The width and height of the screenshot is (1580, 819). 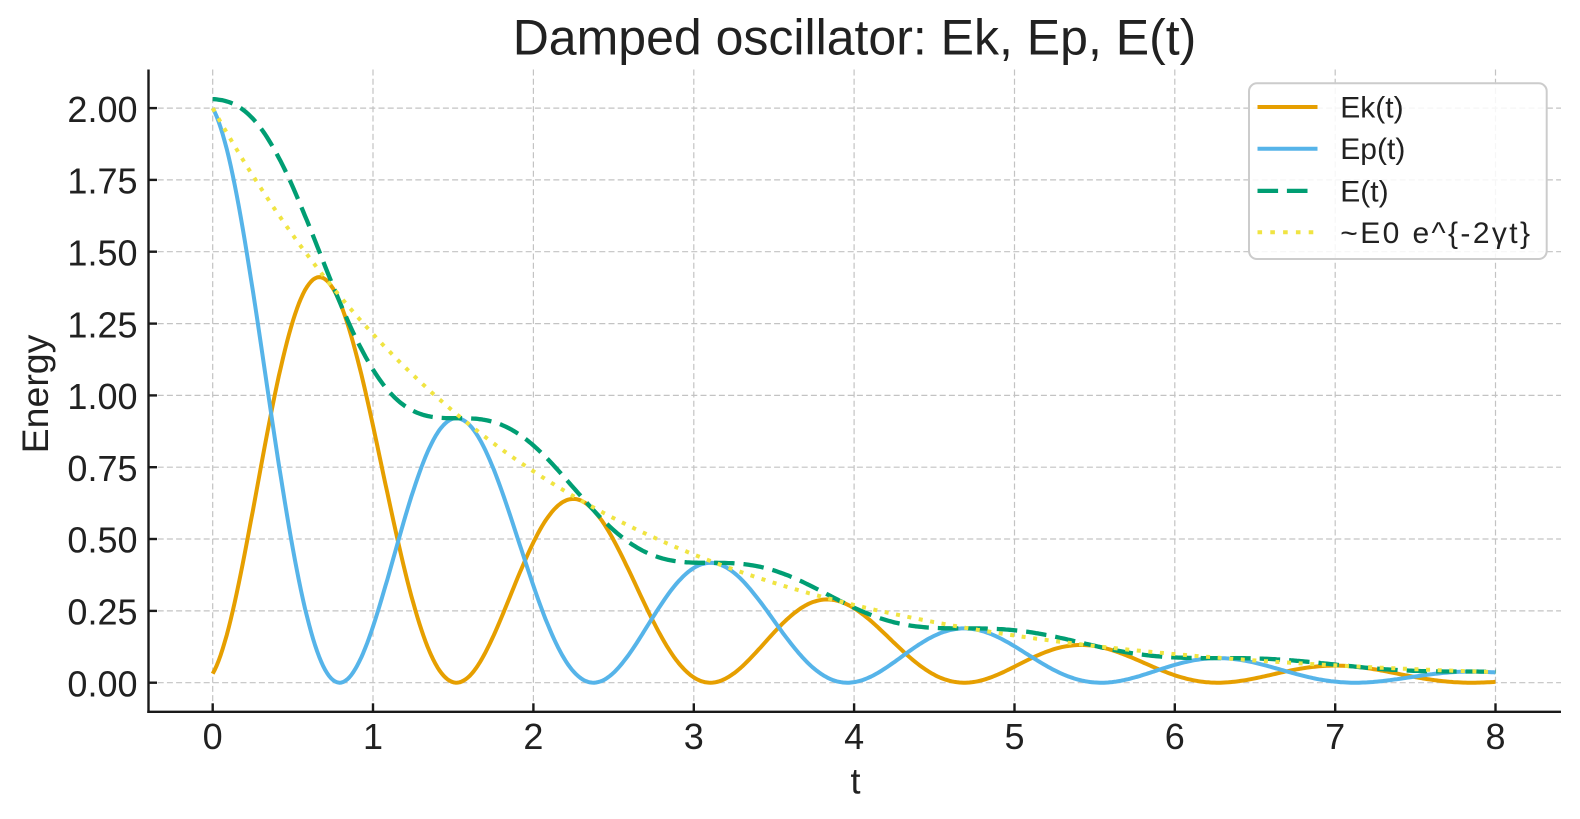 I want to click on svg-text: E(t), so click(x=1364, y=191).